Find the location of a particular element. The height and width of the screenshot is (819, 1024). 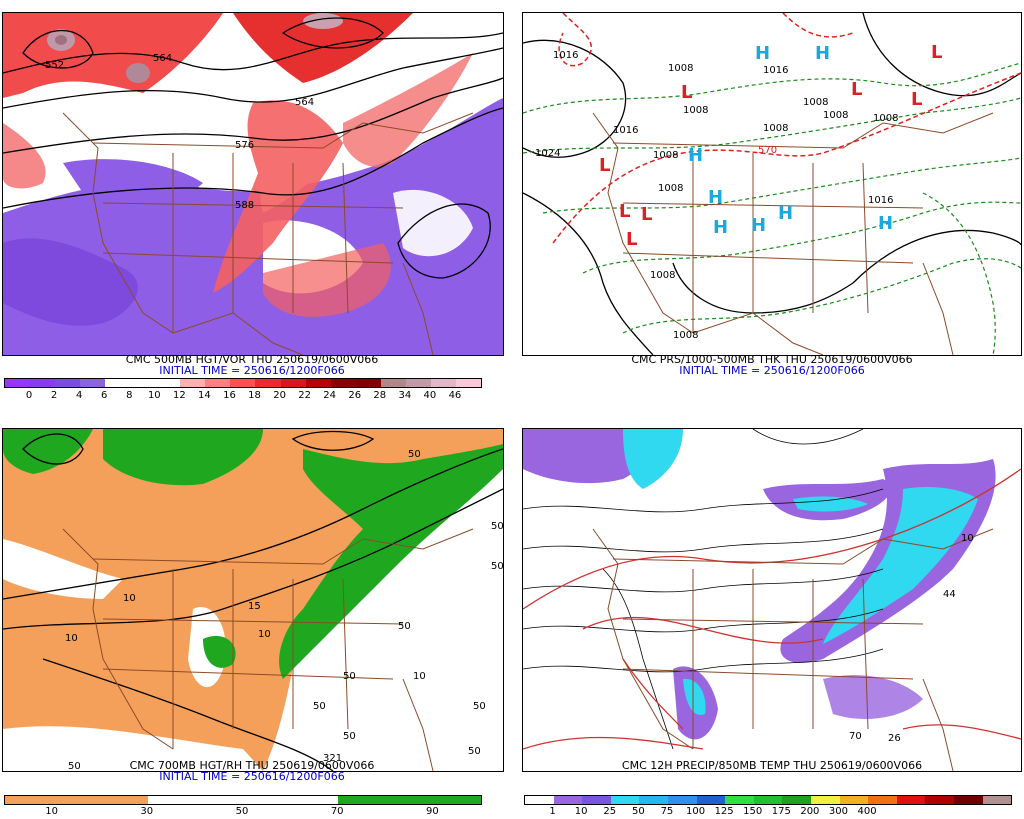

contour-label: 552 is located at coordinates (54, 65).